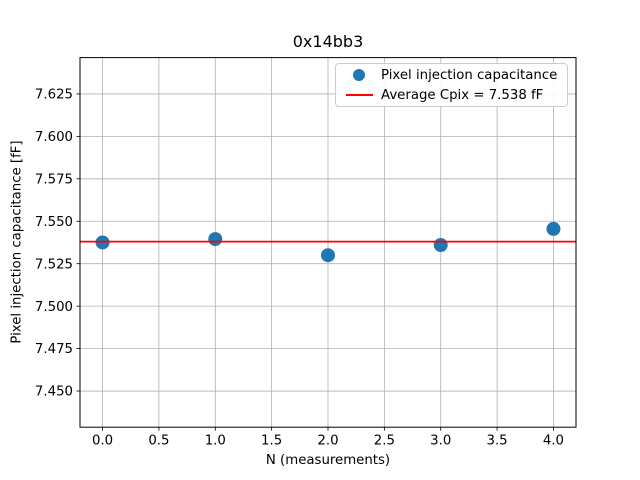  Describe the element at coordinates (328, 41) in the screenshot. I see `chart-title: 0x14bb3` at that location.